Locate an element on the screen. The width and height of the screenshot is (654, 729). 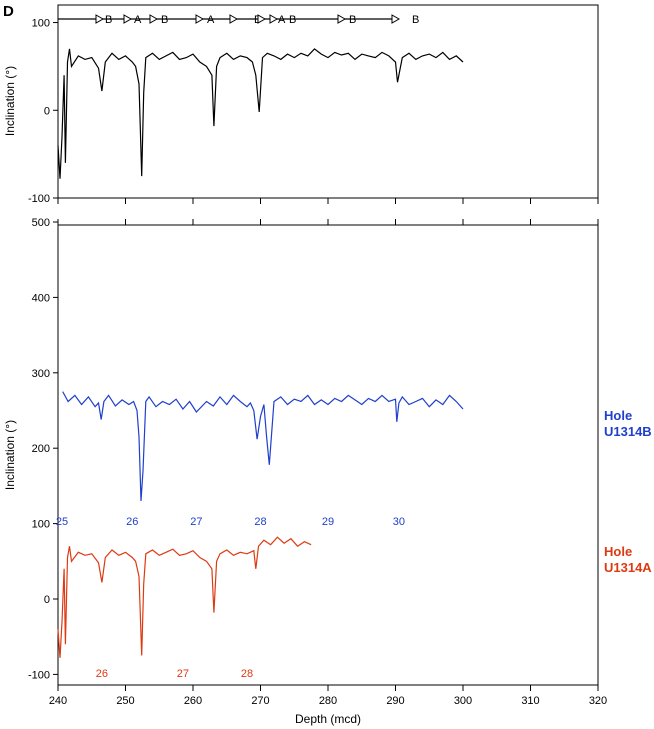
bottom-y-tick-label-0: -100 is located at coordinates (39, 675).